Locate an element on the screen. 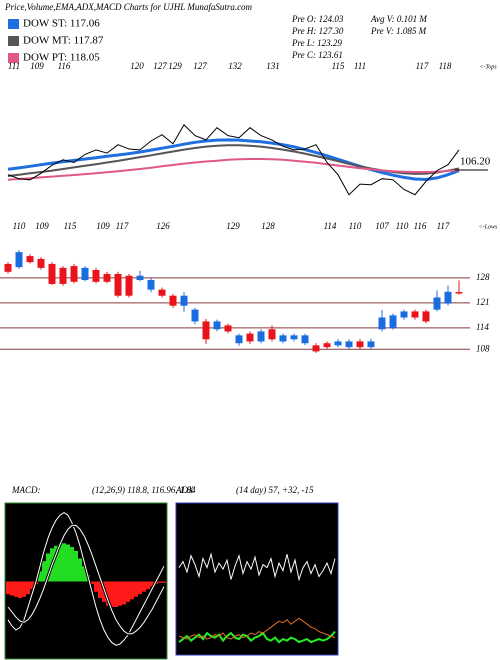 This screenshot has height=660, width=500. level-label: 128 is located at coordinates (483, 277).